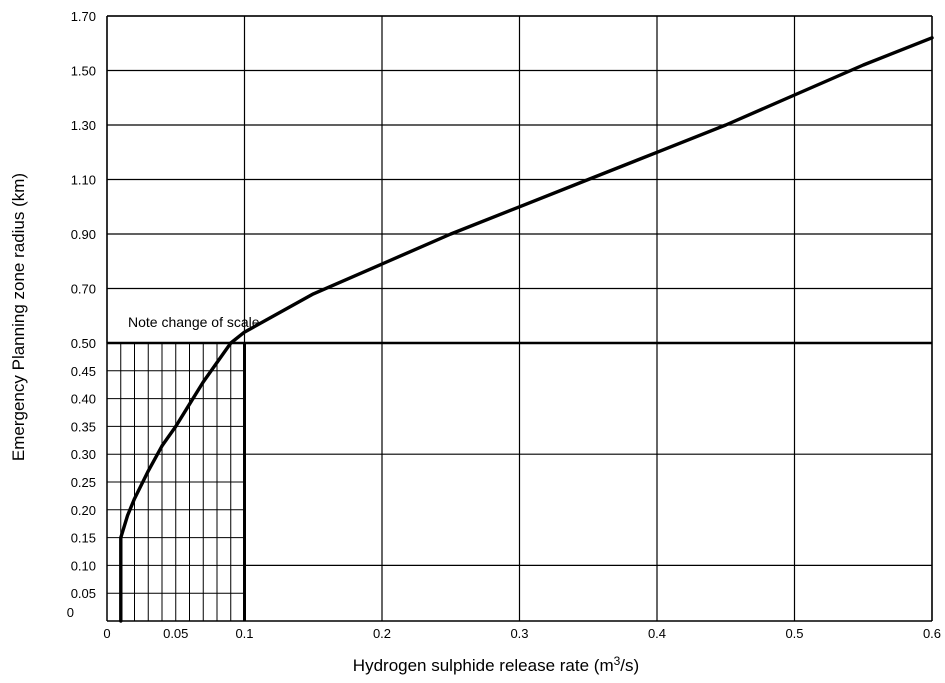 Image resolution: width=945 pixels, height=683 pixels. What do you see at coordinates (18, 317) in the screenshot?
I see `y-axis-title: Emergency Planning zone radius (km)` at bounding box center [18, 317].